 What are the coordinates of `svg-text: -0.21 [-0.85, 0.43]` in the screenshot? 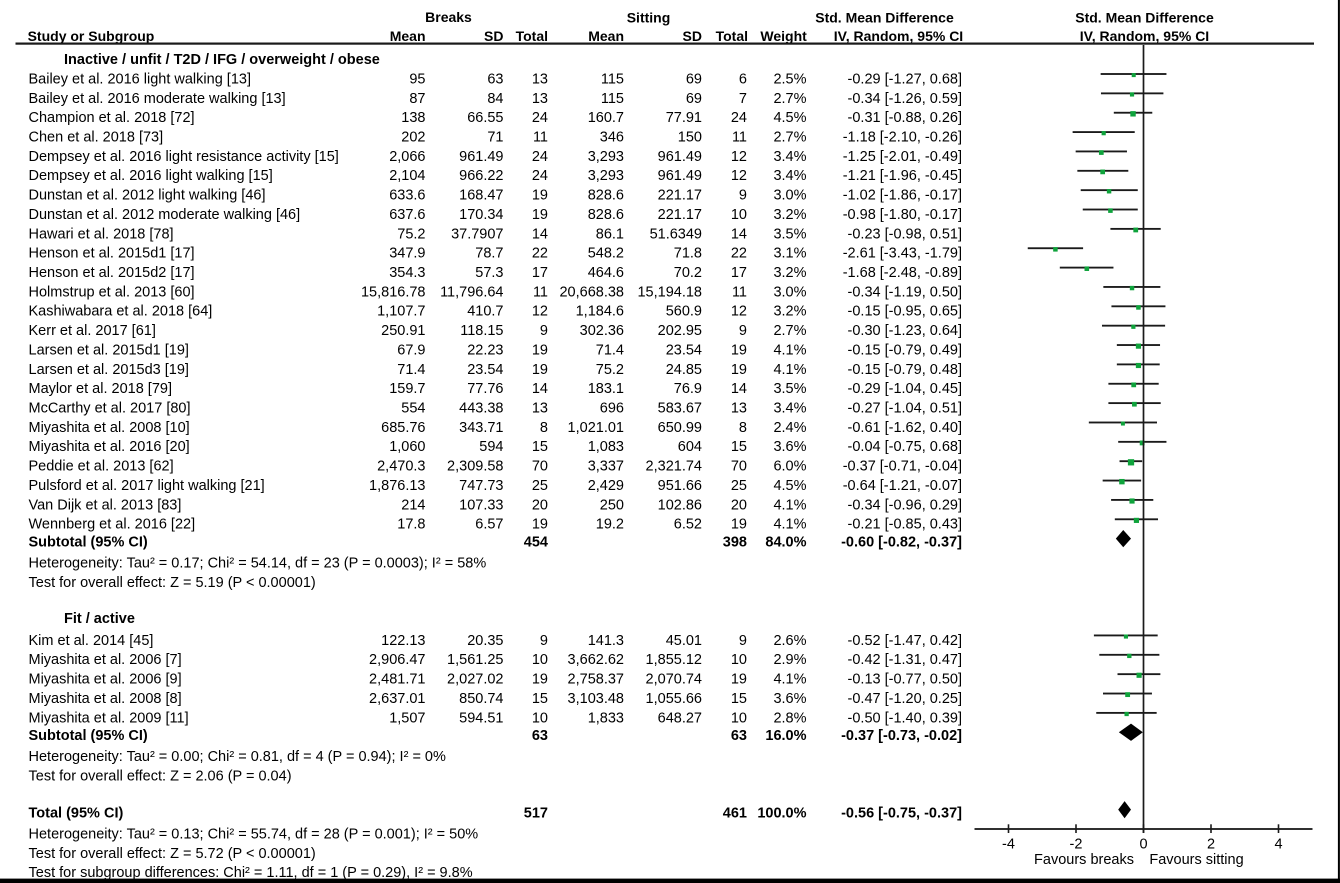 It's located at (905, 525).